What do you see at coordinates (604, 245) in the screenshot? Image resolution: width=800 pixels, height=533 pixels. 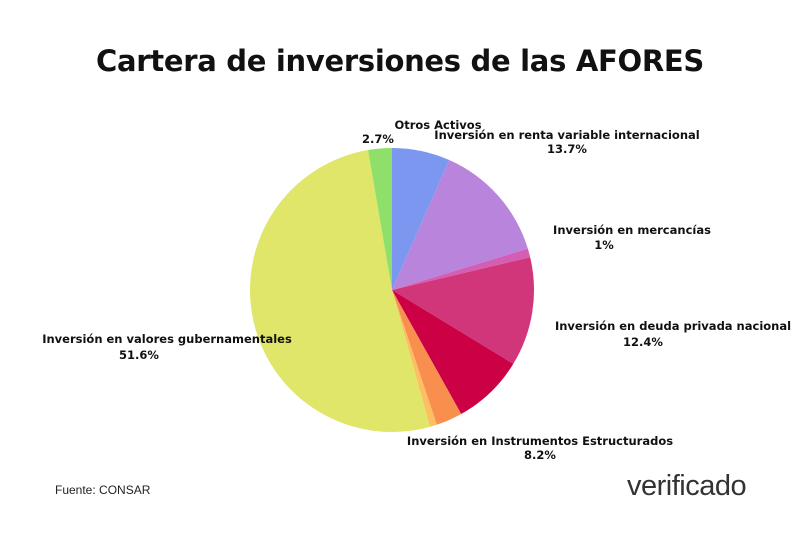 I see `value-mercancias: 1%` at bounding box center [604, 245].